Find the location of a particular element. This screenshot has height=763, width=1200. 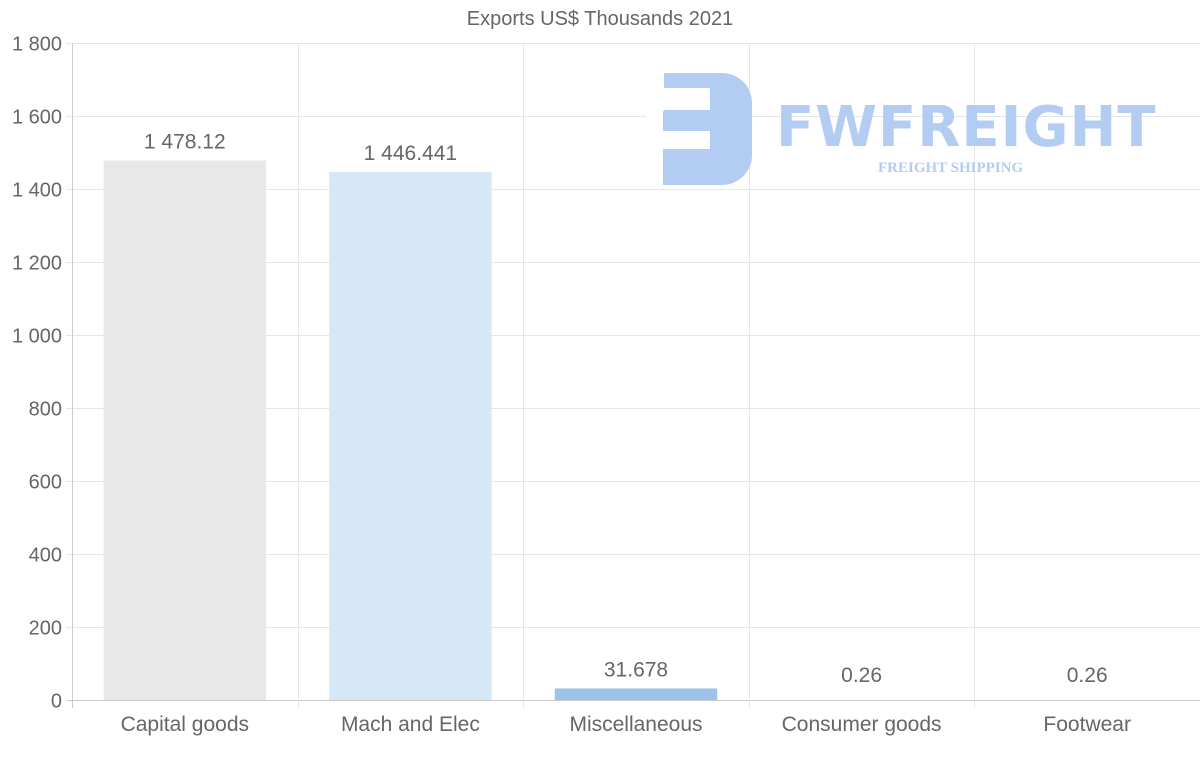

y-tick-label: 1 400 is located at coordinates (37, 191).